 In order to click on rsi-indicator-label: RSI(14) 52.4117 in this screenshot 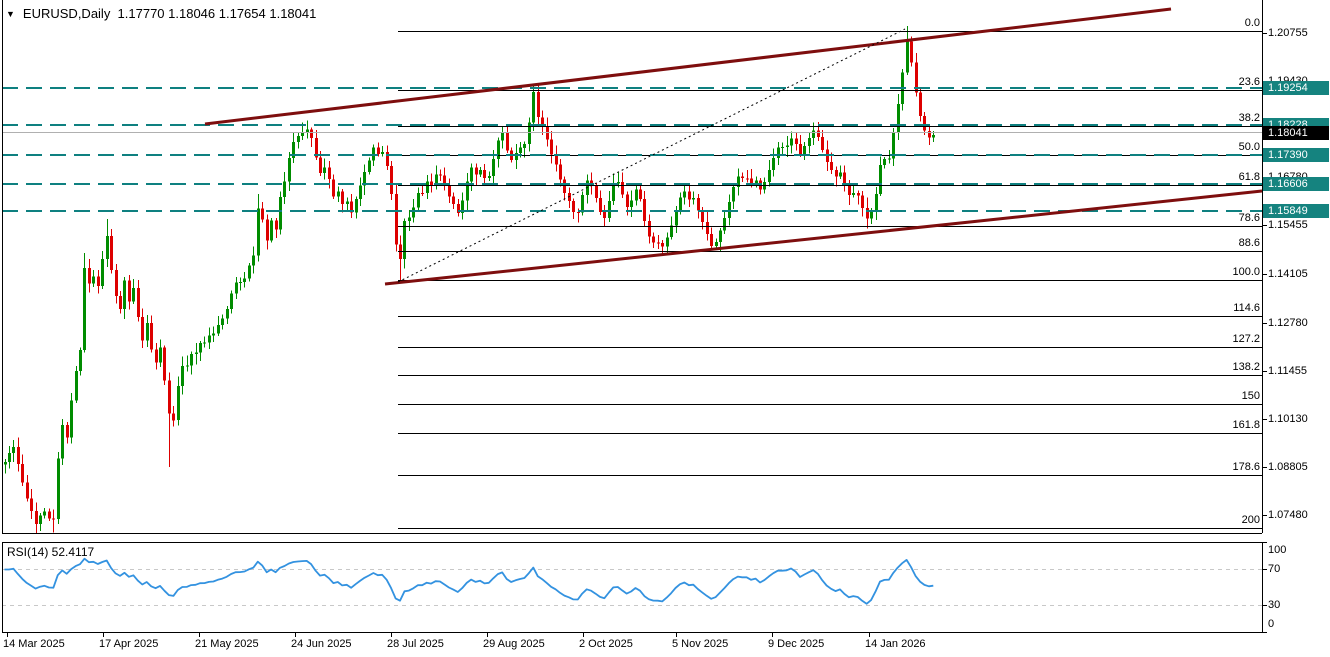, I will do `click(51, 552)`.